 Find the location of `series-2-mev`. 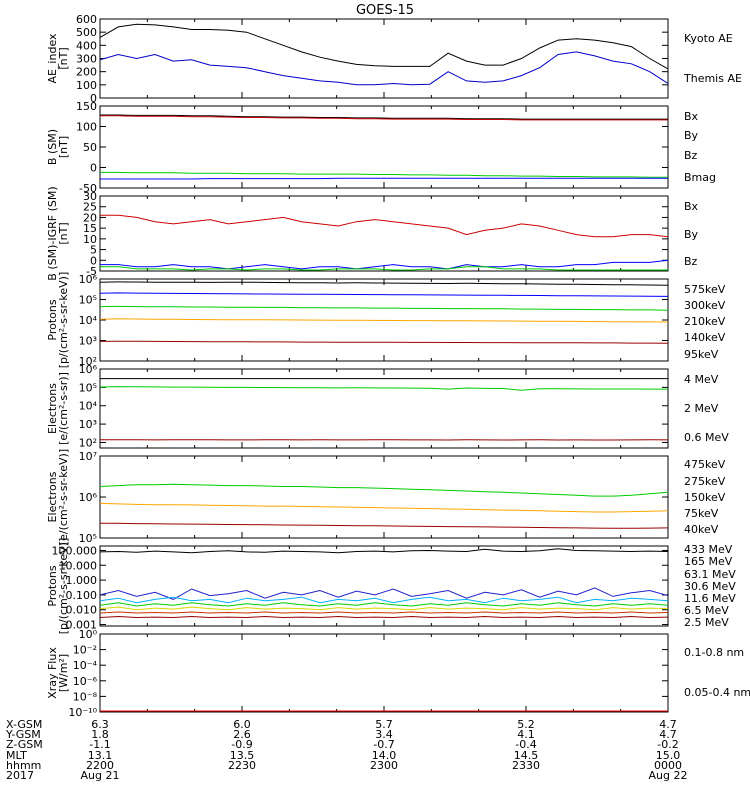

series-2-mev is located at coordinates (384, 388).